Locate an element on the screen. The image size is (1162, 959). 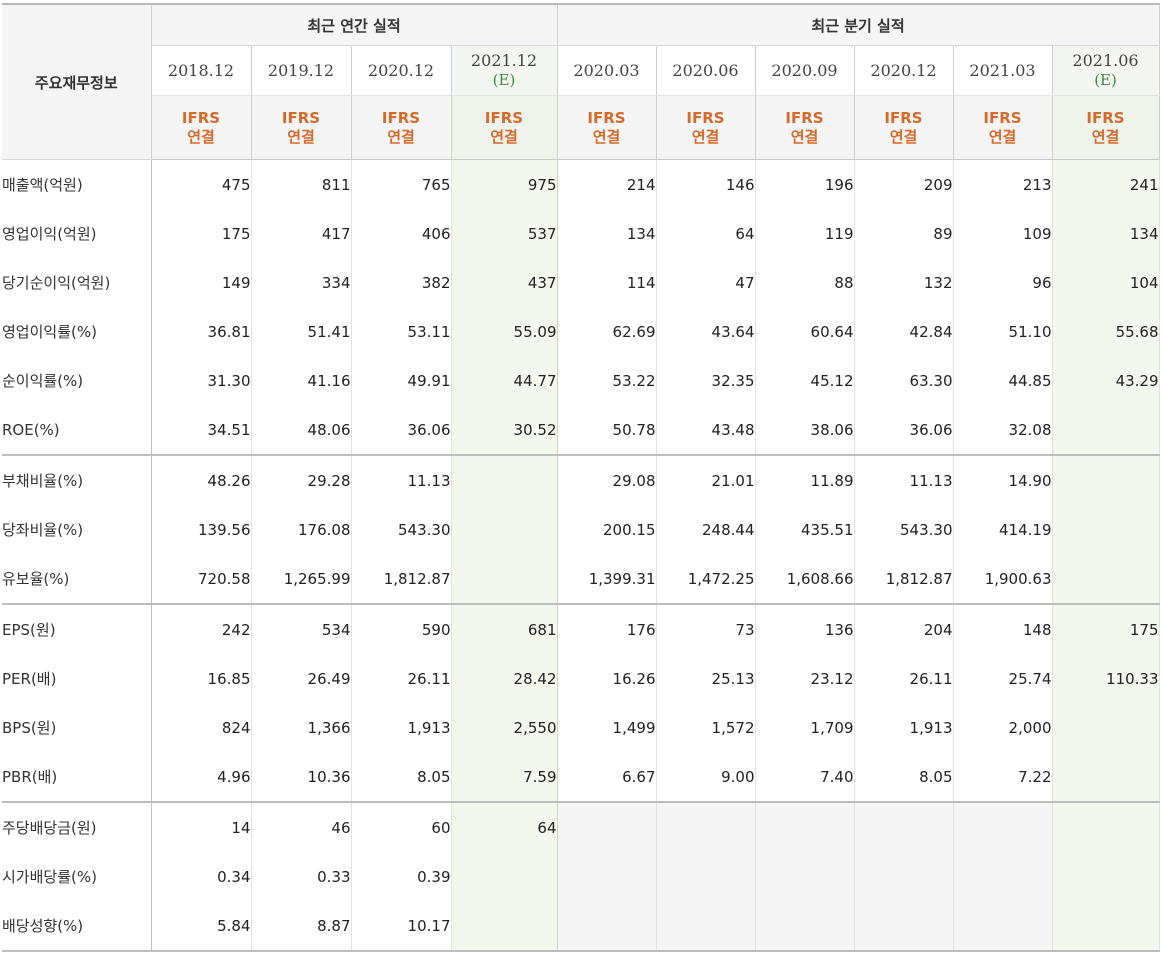
value-cell: 36.81 is located at coordinates (201, 331).